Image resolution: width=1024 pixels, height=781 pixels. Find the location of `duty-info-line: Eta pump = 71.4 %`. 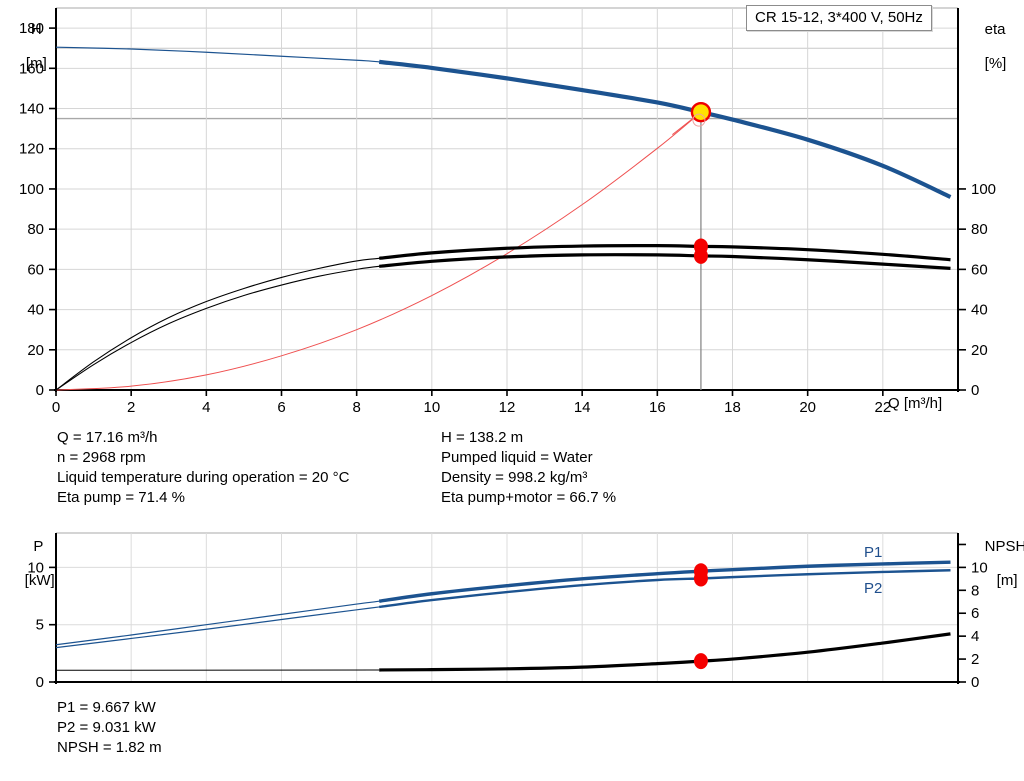

duty-info-line: Eta pump = 71.4 % is located at coordinates (121, 497).